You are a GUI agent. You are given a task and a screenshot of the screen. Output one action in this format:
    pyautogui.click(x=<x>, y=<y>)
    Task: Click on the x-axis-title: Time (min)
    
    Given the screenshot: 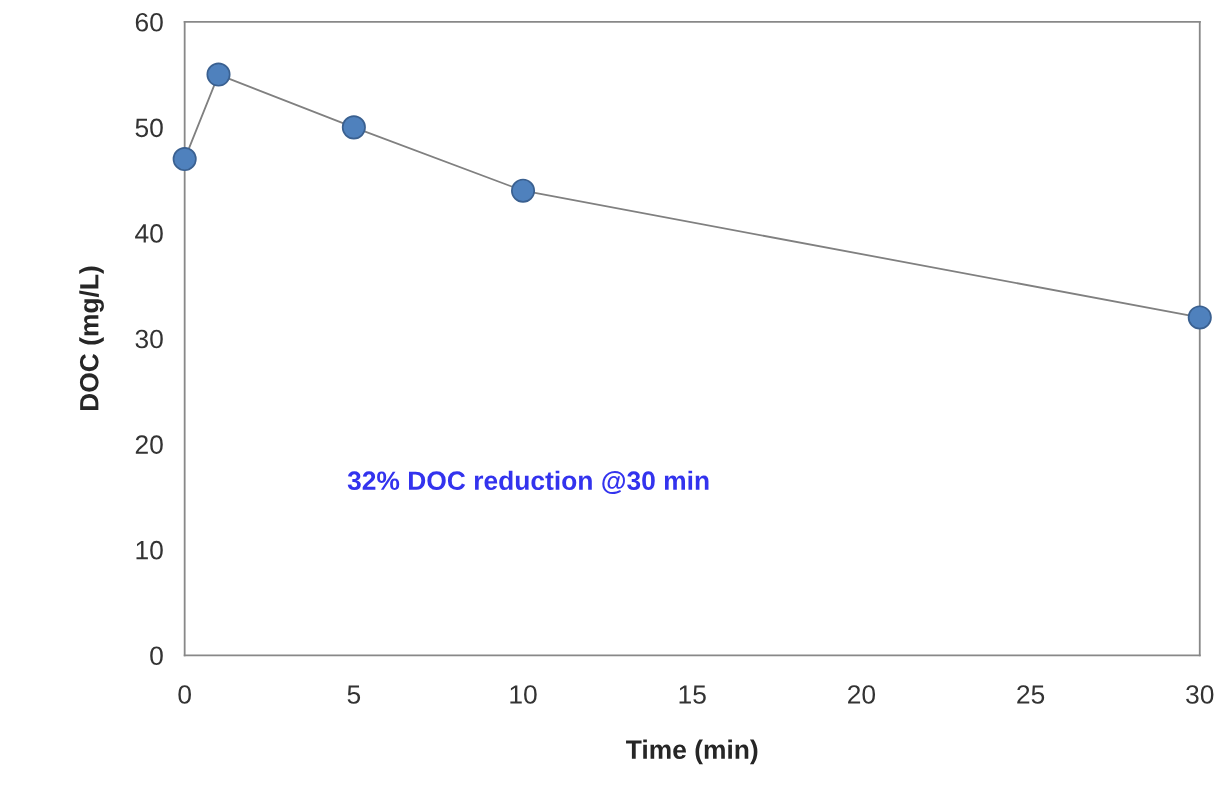 What is the action you would take?
    pyautogui.click(x=692, y=752)
    